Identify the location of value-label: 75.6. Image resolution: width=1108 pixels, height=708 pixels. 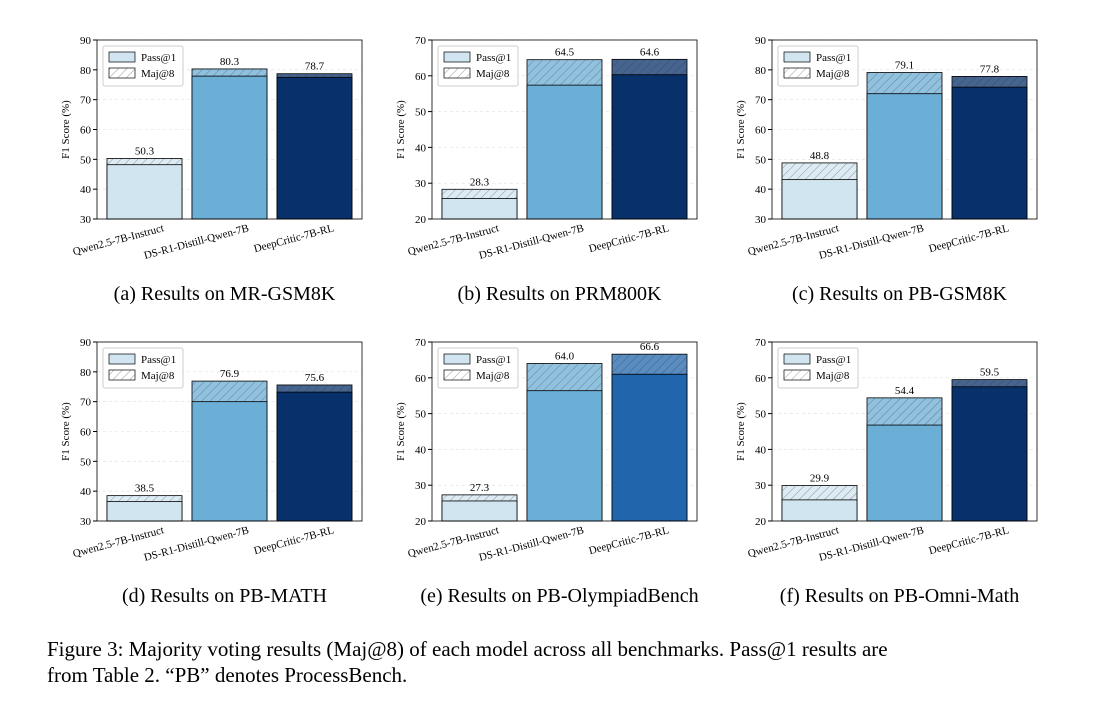
(315, 378).